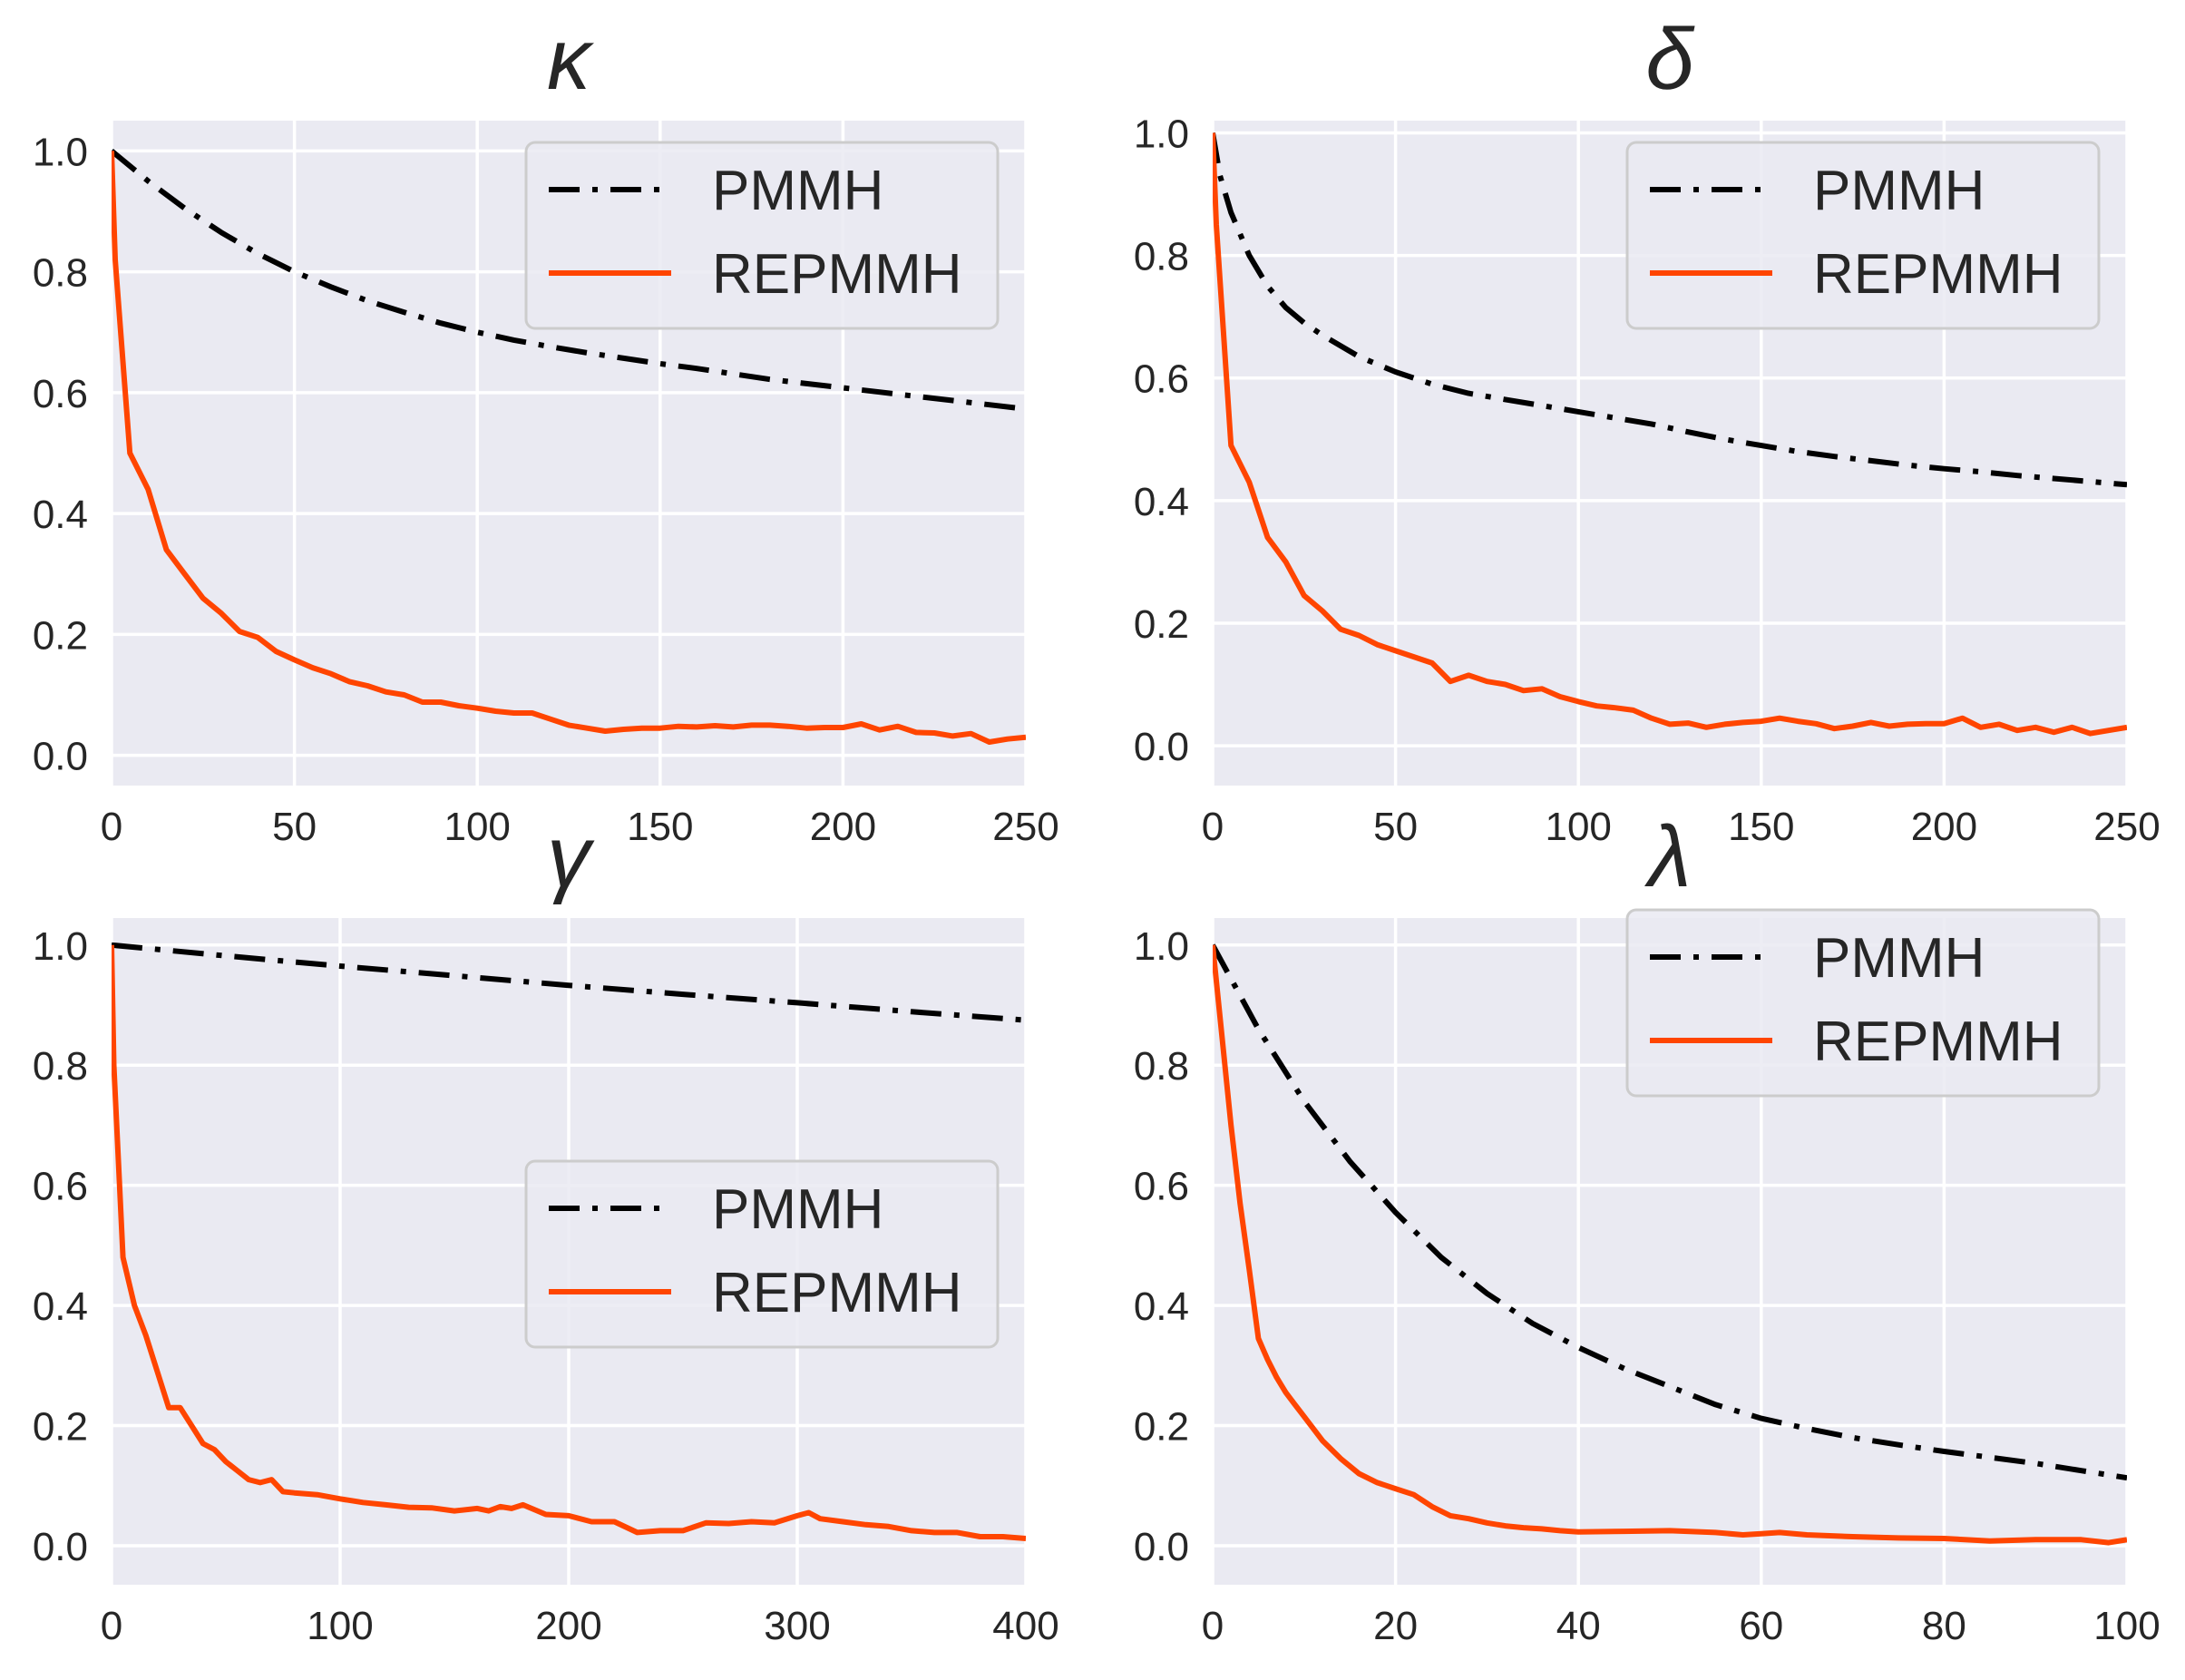 This screenshot has width=2185, height=1680. What do you see at coordinates (1395, 1626) in the screenshot?
I see `x-tick-label: 20` at bounding box center [1395, 1626].